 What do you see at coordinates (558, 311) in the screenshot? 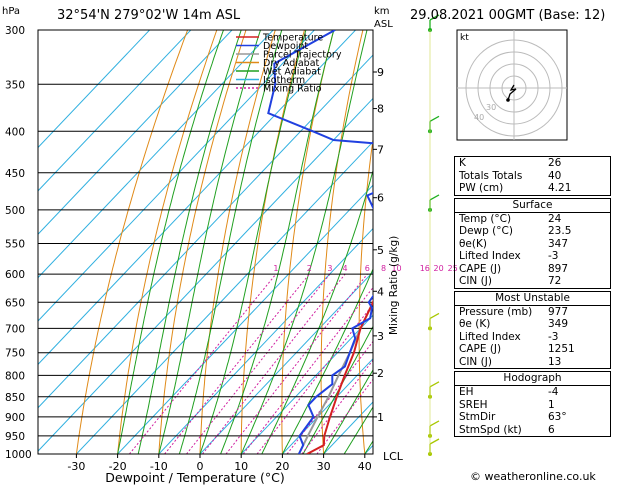
I see `index-value: 977` at bounding box center [558, 311].